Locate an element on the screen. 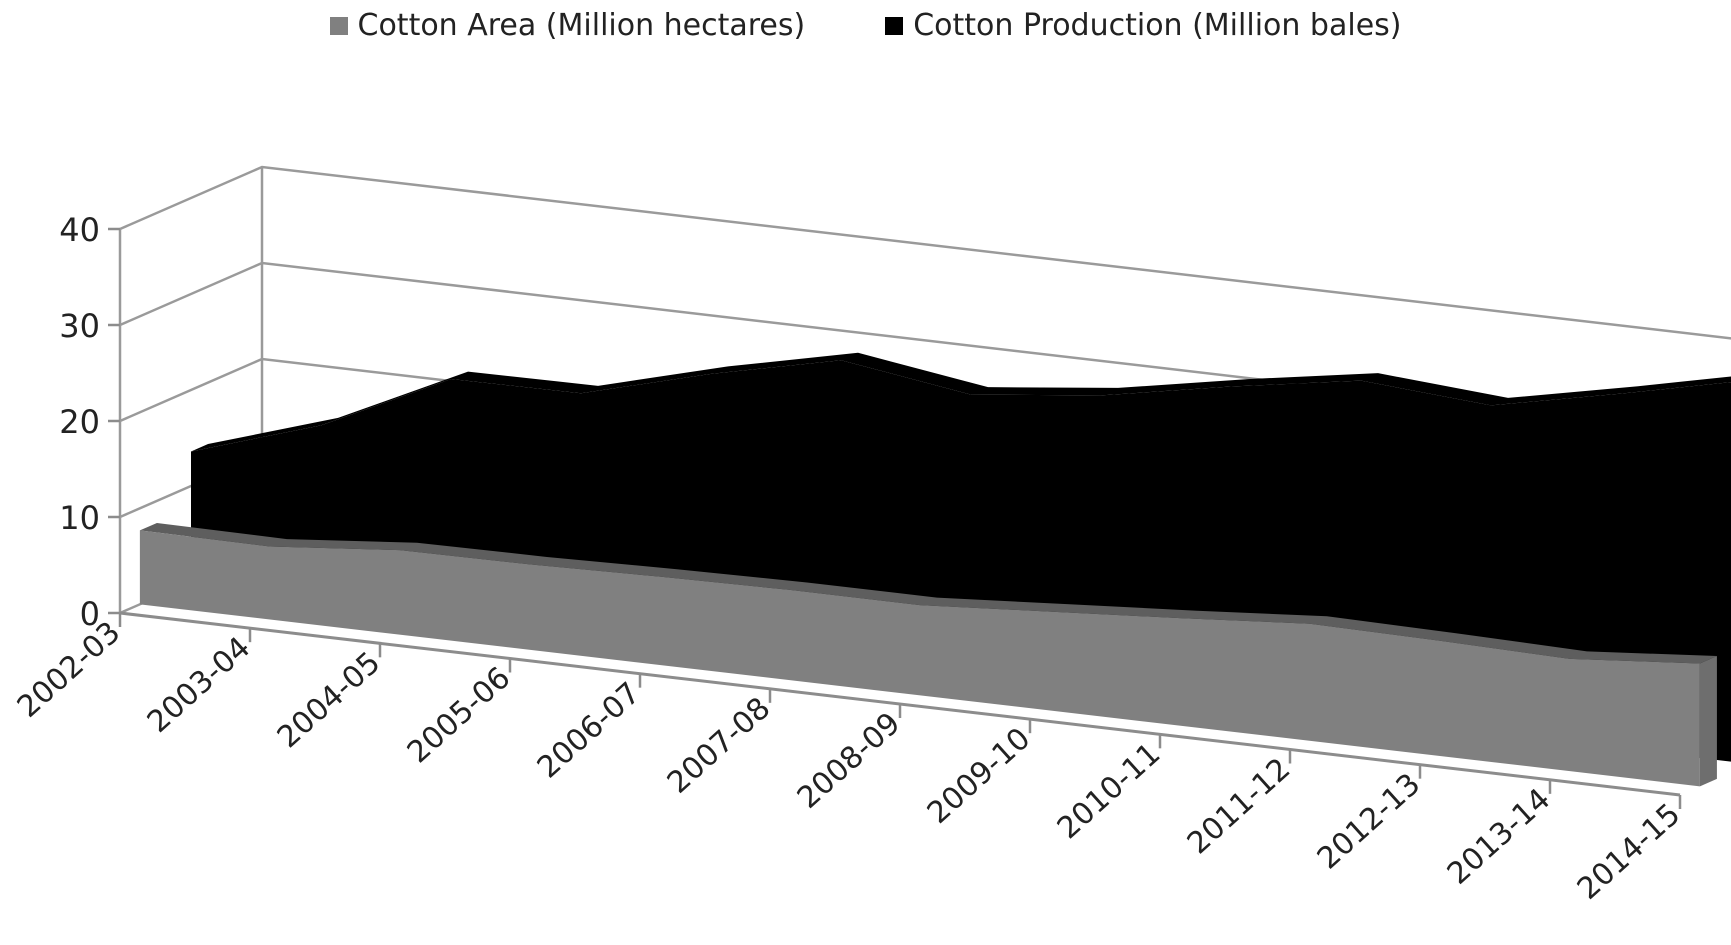  x-tick-label-2003-04: 2003-04 is located at coordinates (199, 685).